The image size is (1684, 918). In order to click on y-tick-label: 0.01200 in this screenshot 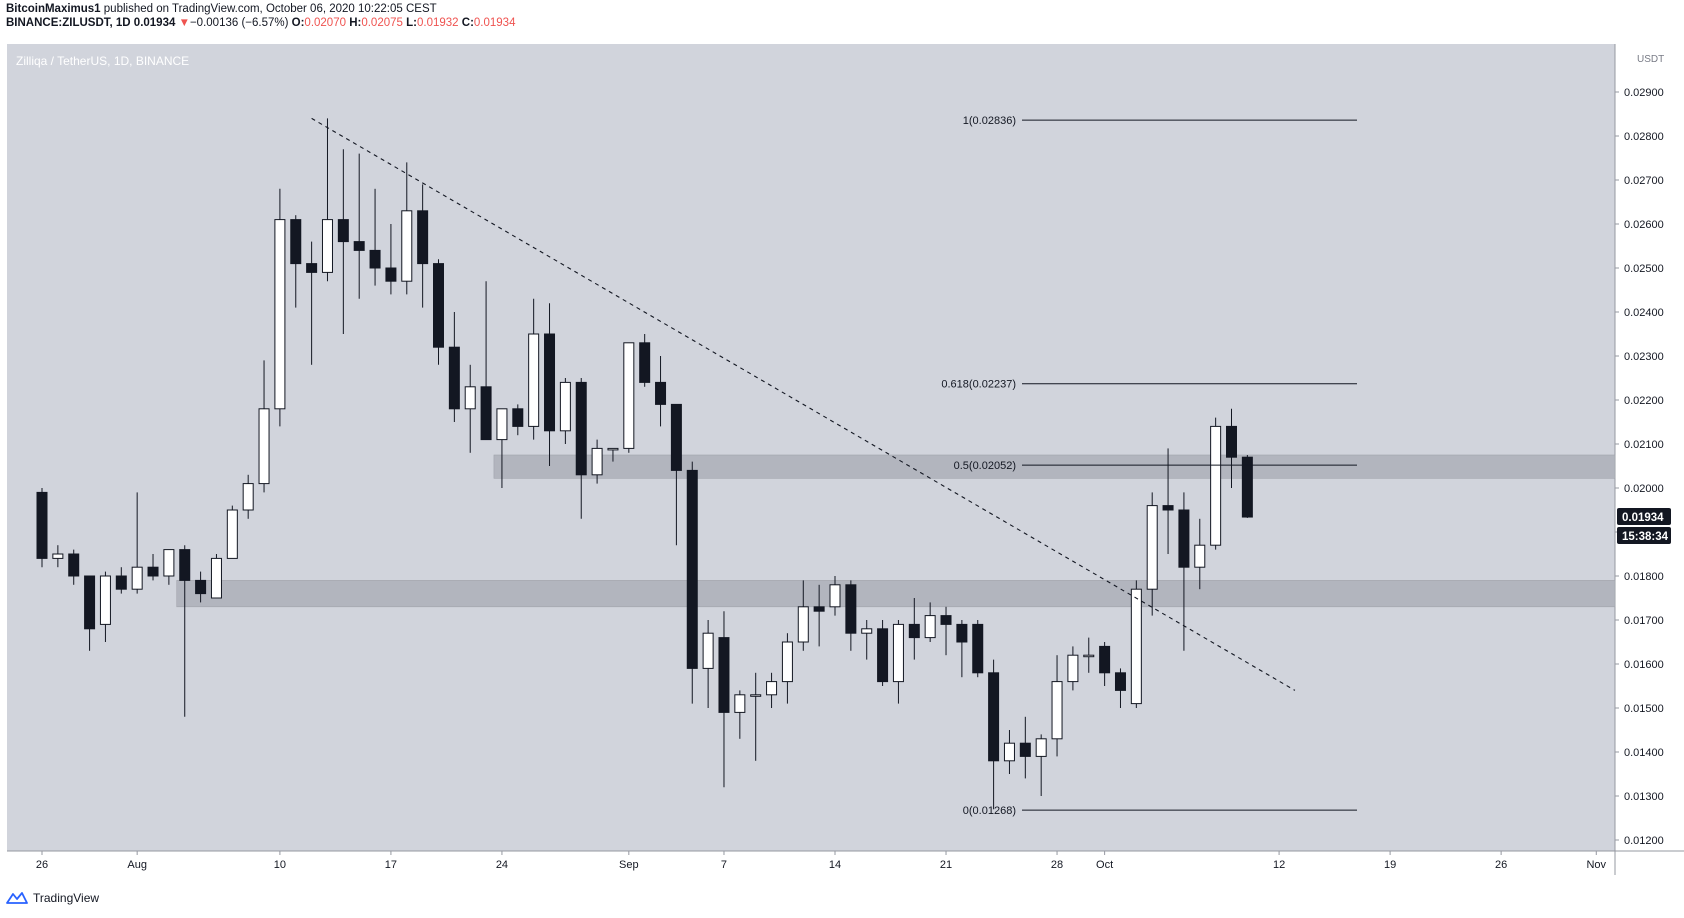, I will do `click(1644, 841)`.